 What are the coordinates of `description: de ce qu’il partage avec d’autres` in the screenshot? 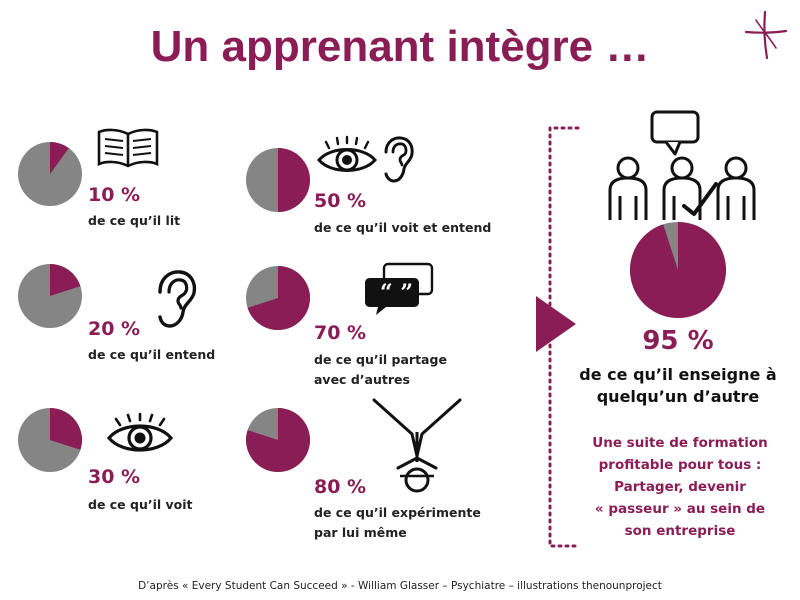 It's located at (380, 370).